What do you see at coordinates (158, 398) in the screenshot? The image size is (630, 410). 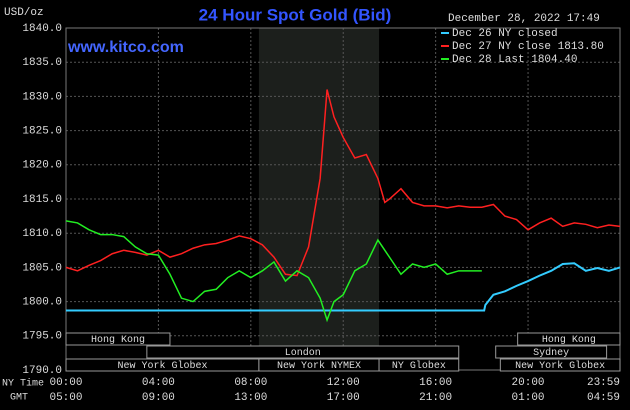 I see `gmt-tick-label: 09:00` at bounding box center [158, 398].